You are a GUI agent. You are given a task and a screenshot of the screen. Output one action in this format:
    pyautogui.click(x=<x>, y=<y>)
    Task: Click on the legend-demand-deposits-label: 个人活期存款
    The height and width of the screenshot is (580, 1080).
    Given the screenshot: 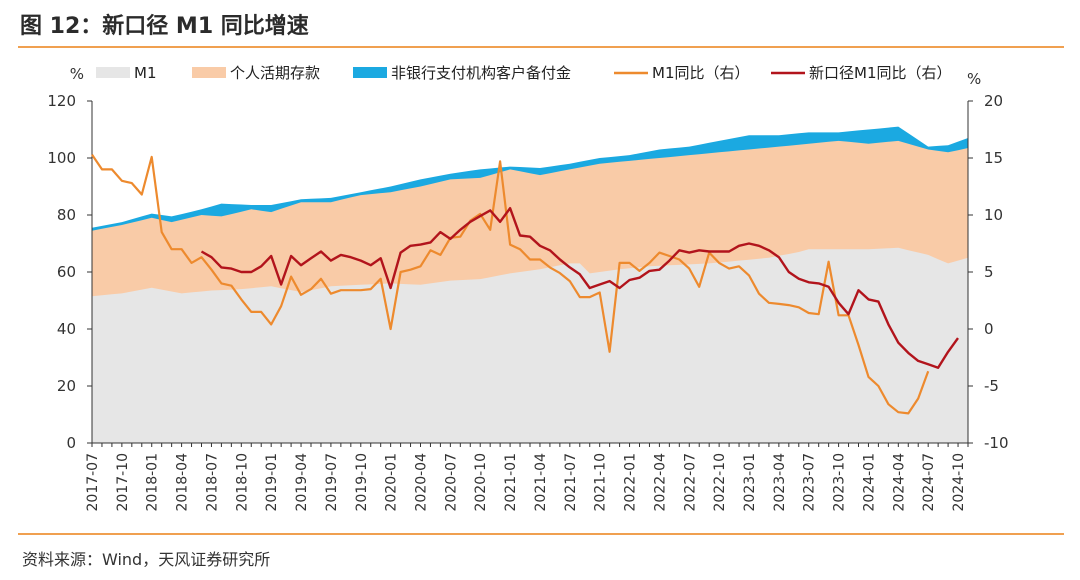 What is the action you would take?
    pyautogui.click(x=275, y=73)
    